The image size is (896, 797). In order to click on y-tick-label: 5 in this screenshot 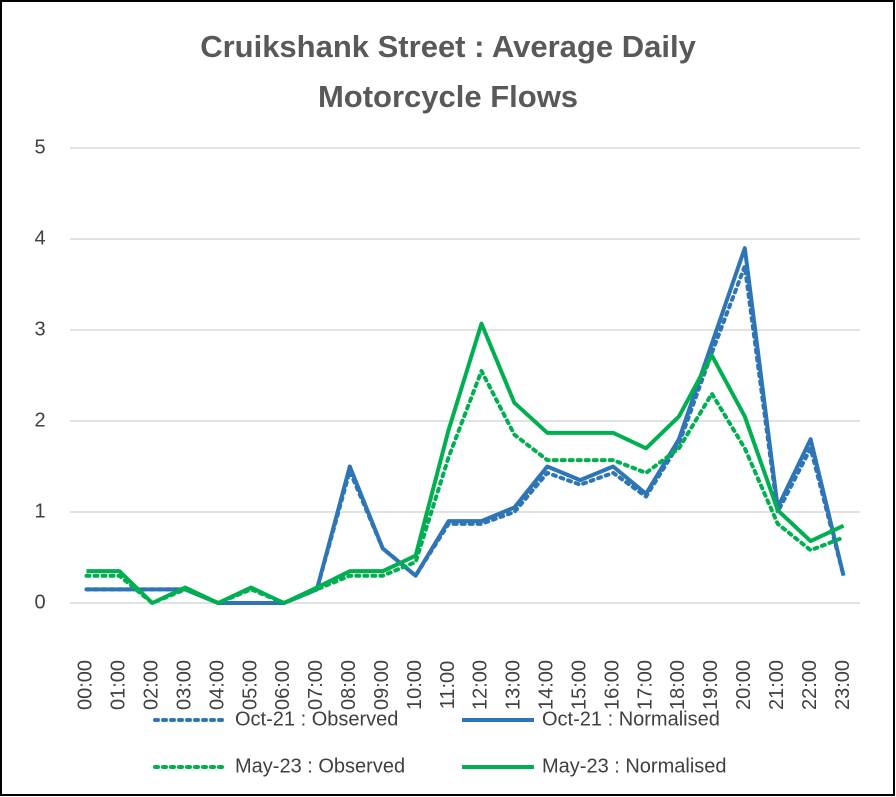, I will do `click(39, 147)`.